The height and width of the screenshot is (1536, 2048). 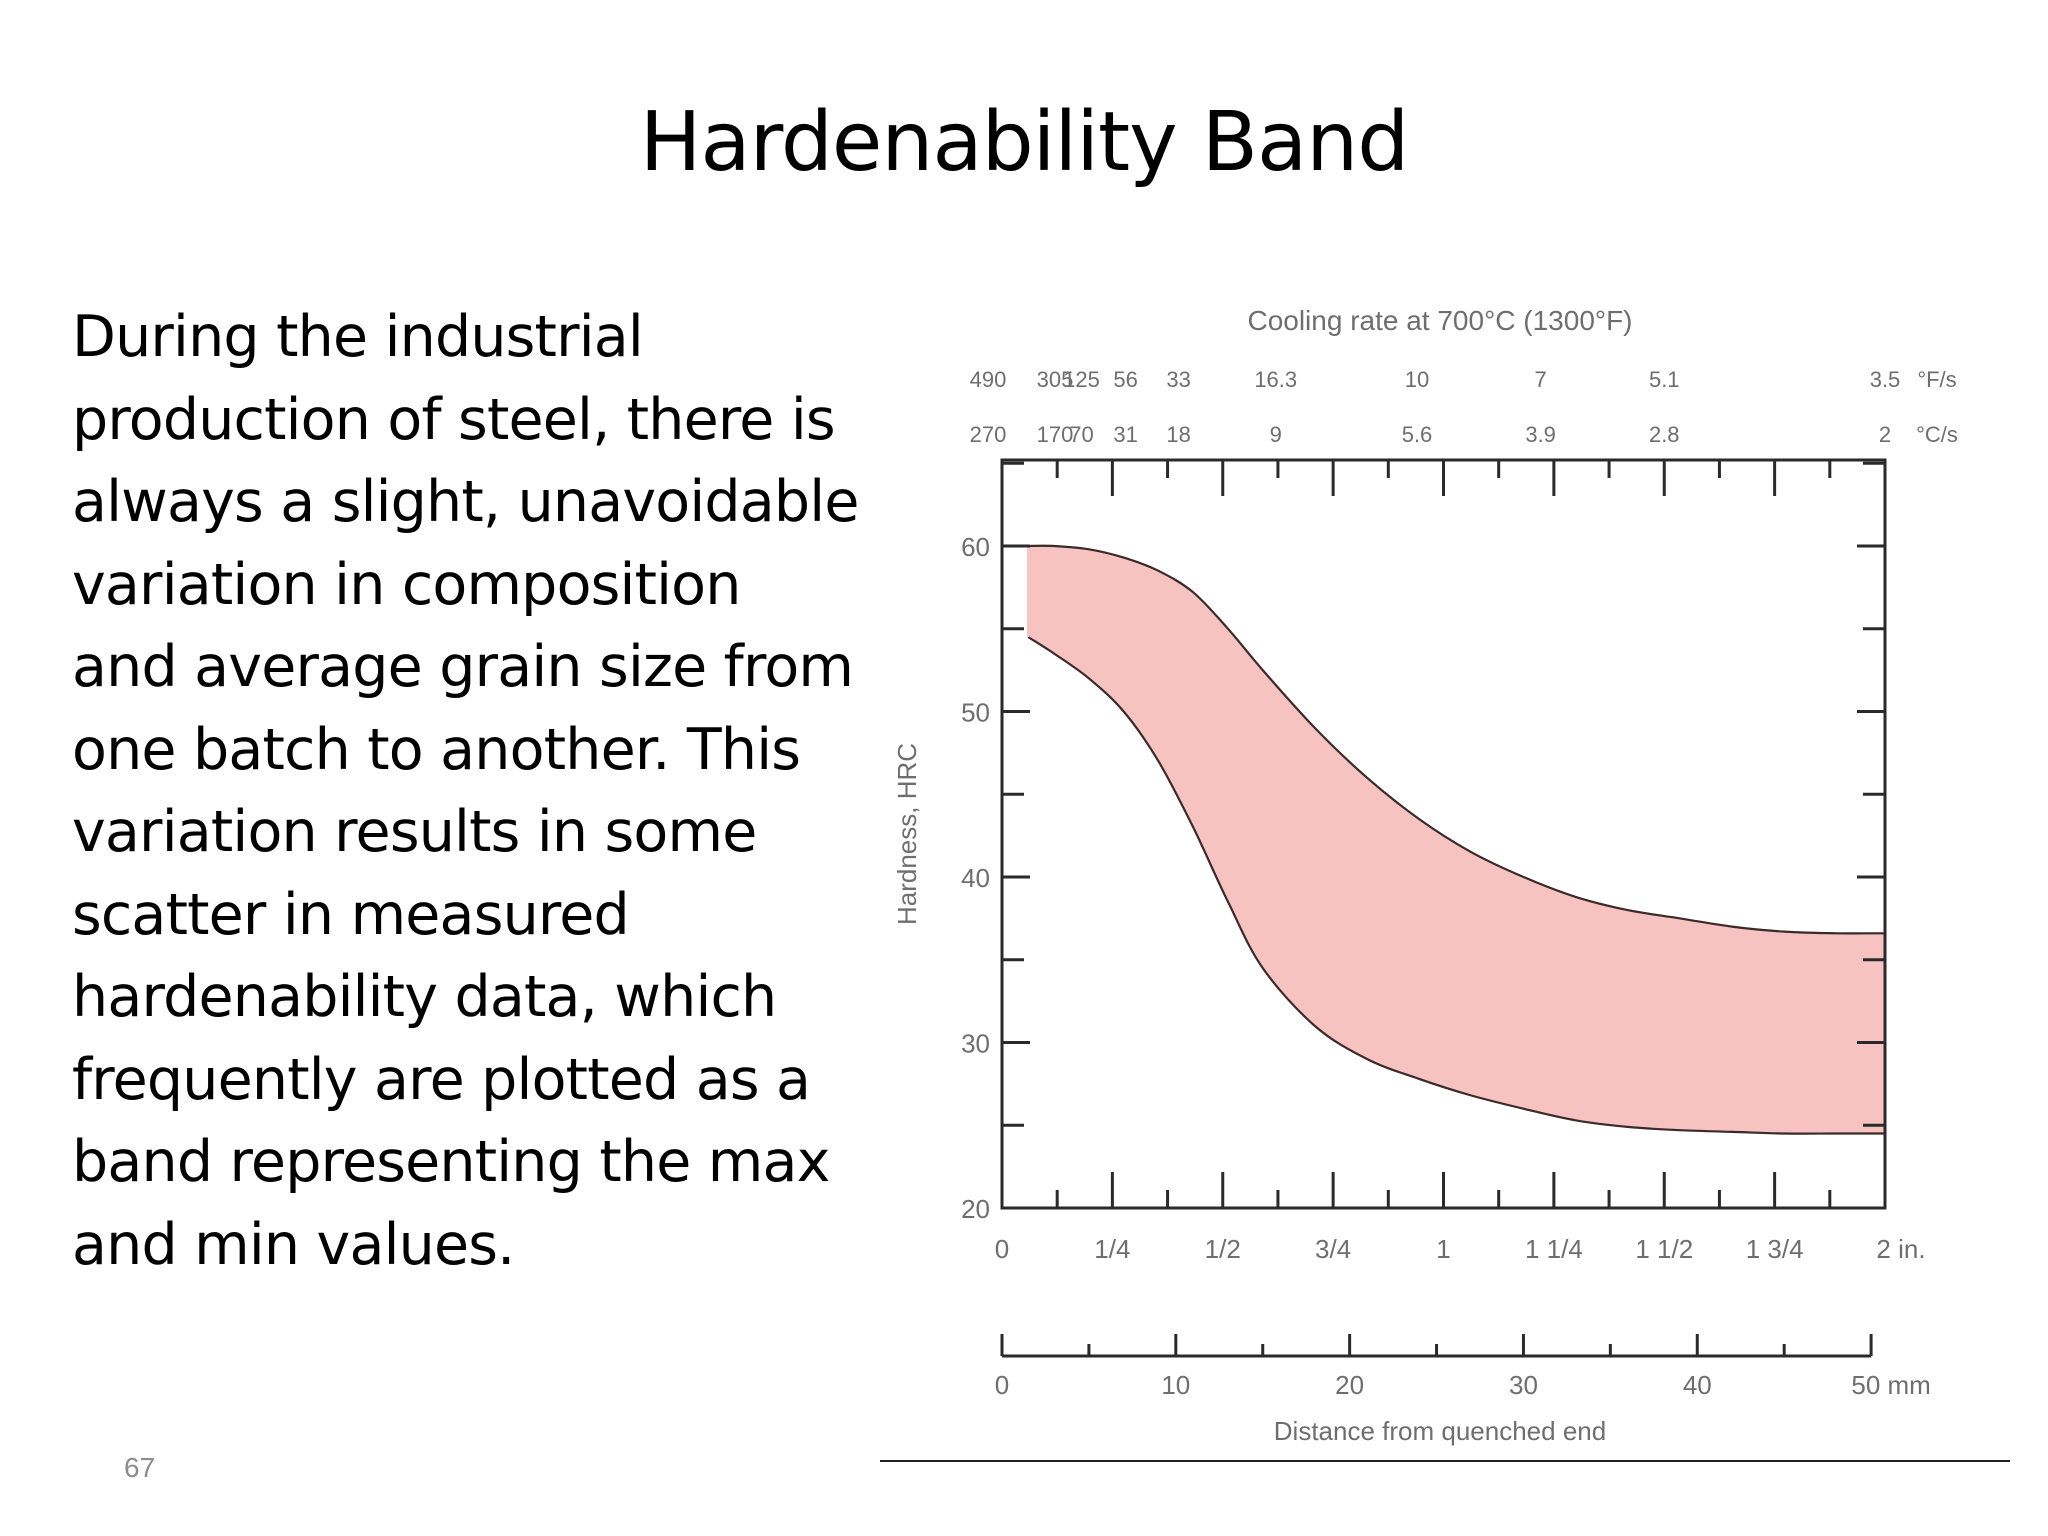 I want to click on cooling-rate-unit-f: °F/s, so click(x=1936, y=379).